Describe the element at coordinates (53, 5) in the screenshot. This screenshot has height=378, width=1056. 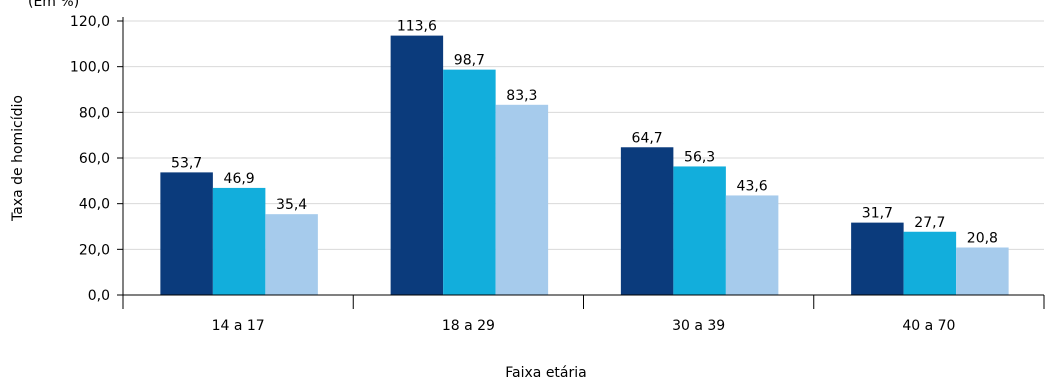
I see `unit-label: (Em %)` at that location.